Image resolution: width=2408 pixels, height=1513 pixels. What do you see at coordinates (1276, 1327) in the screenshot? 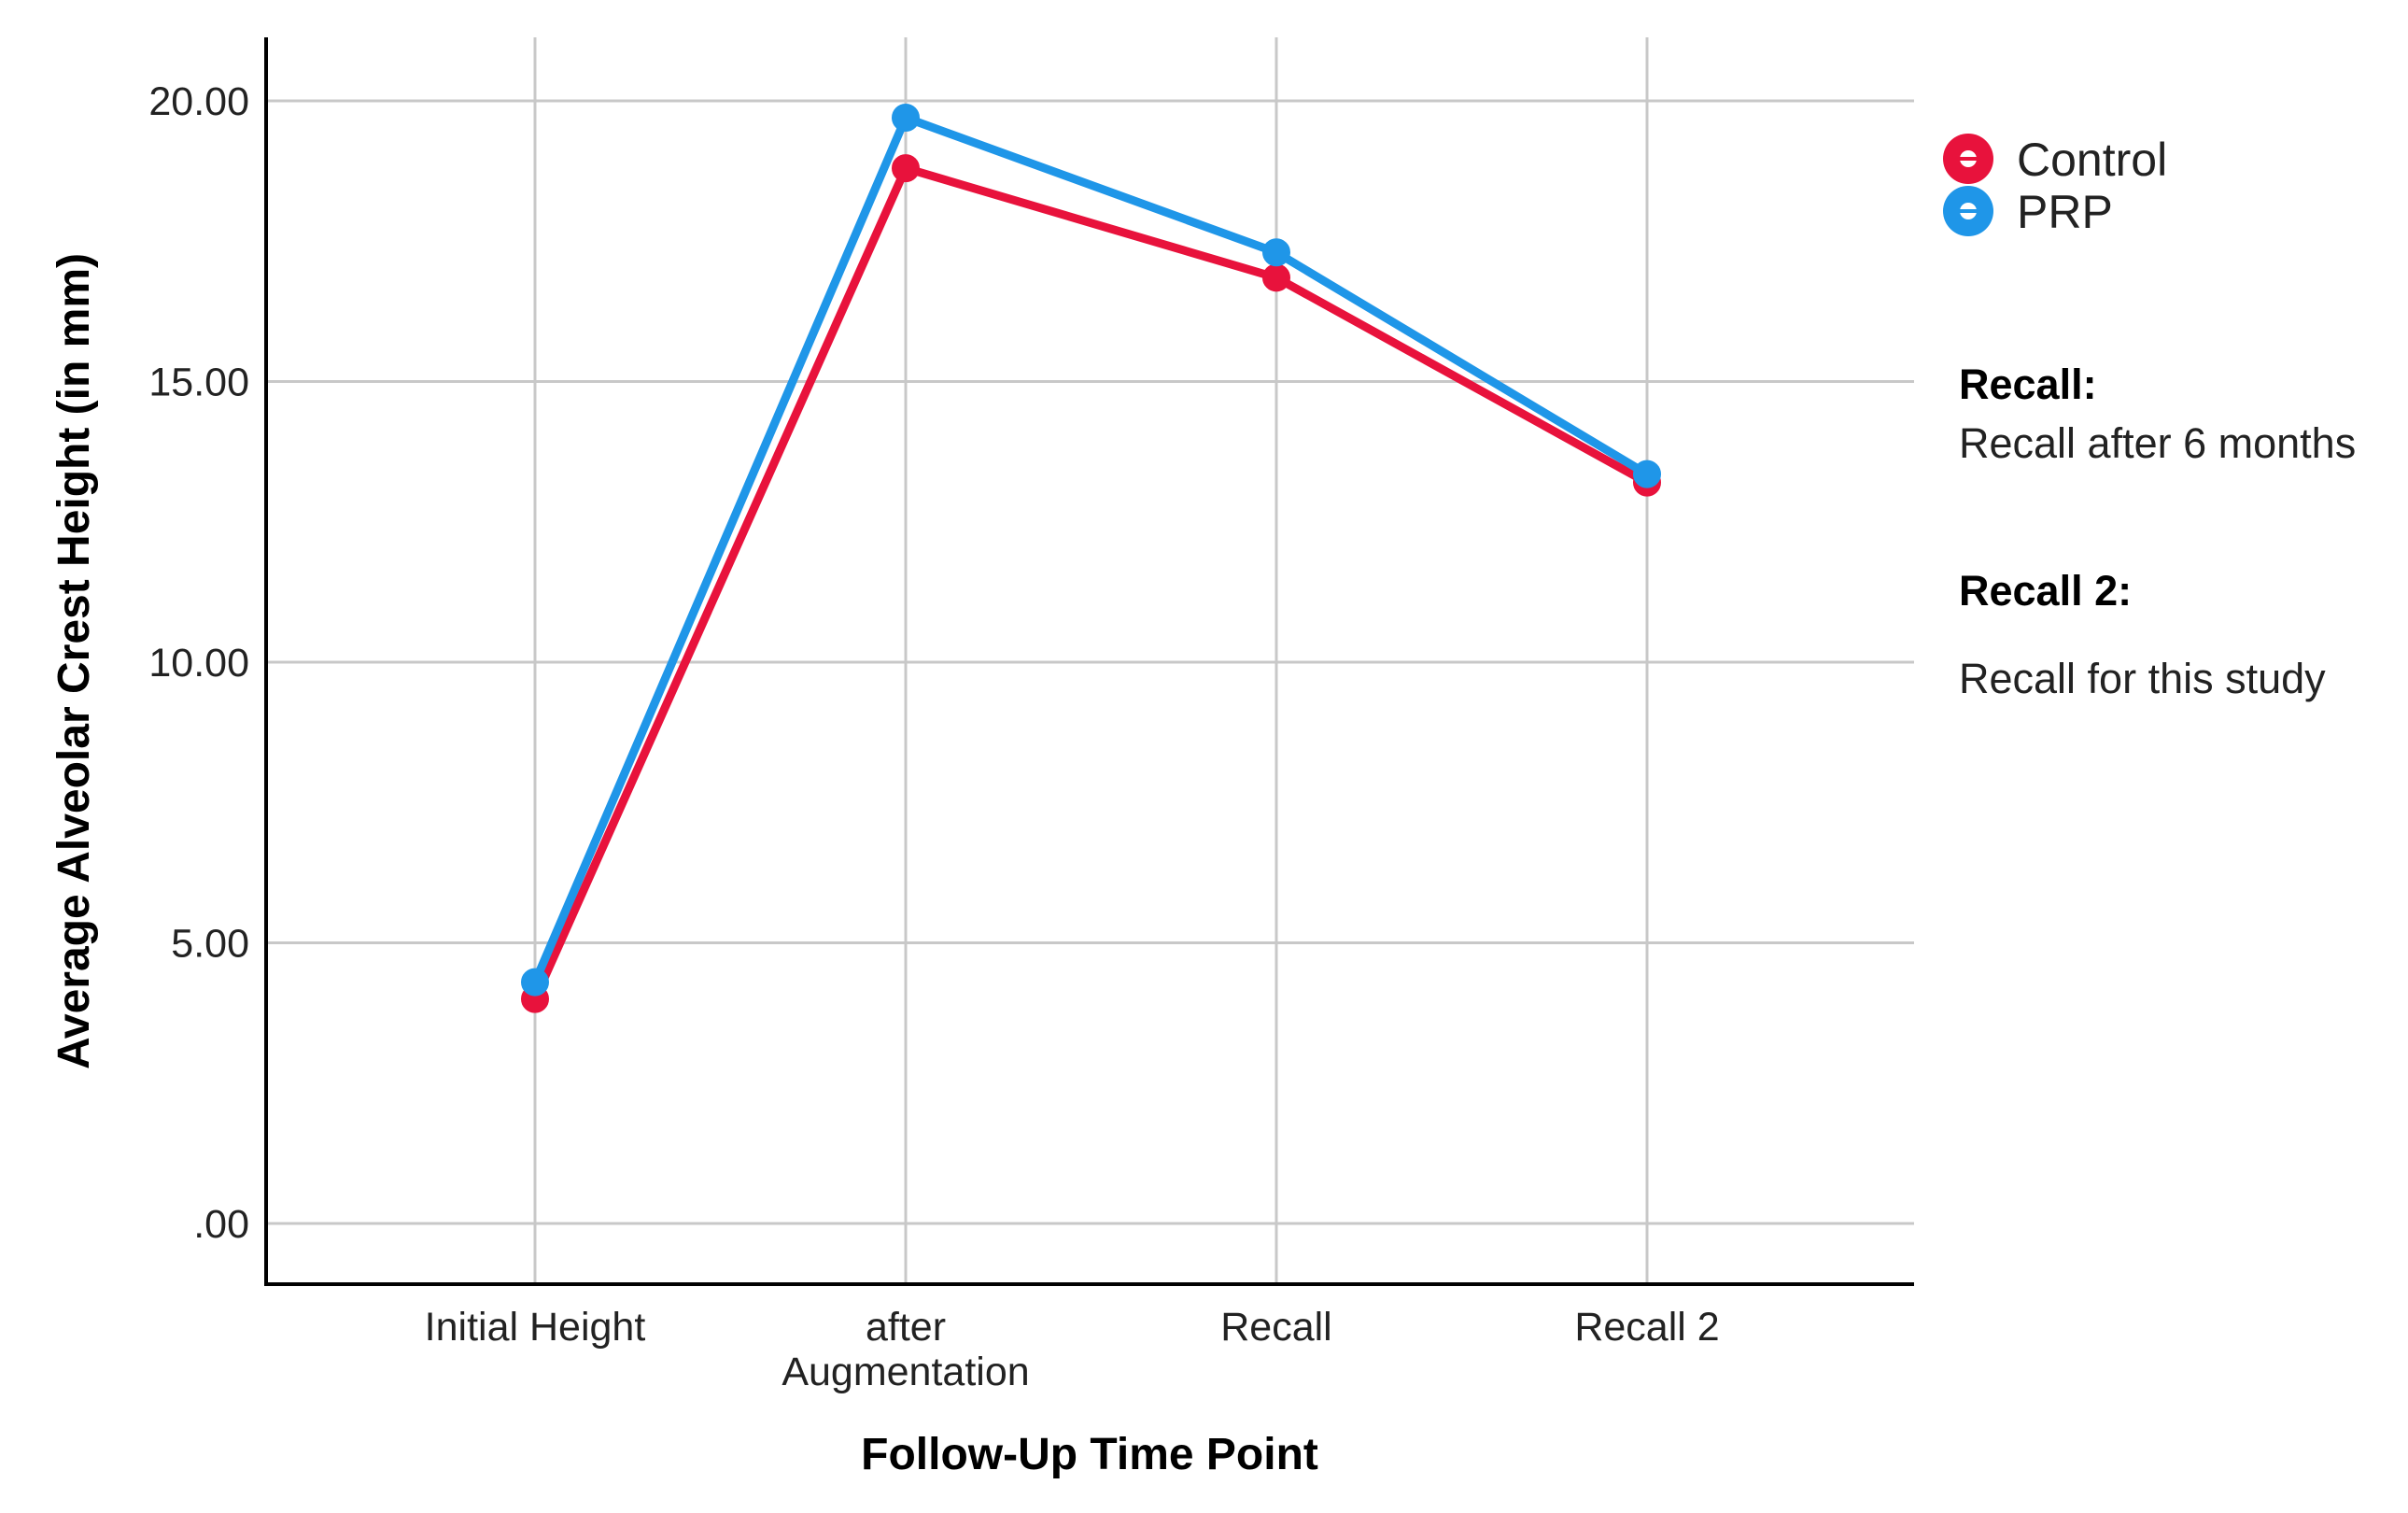
I see `x-tick-label: Recall` at bounding box center [1276, 1327].